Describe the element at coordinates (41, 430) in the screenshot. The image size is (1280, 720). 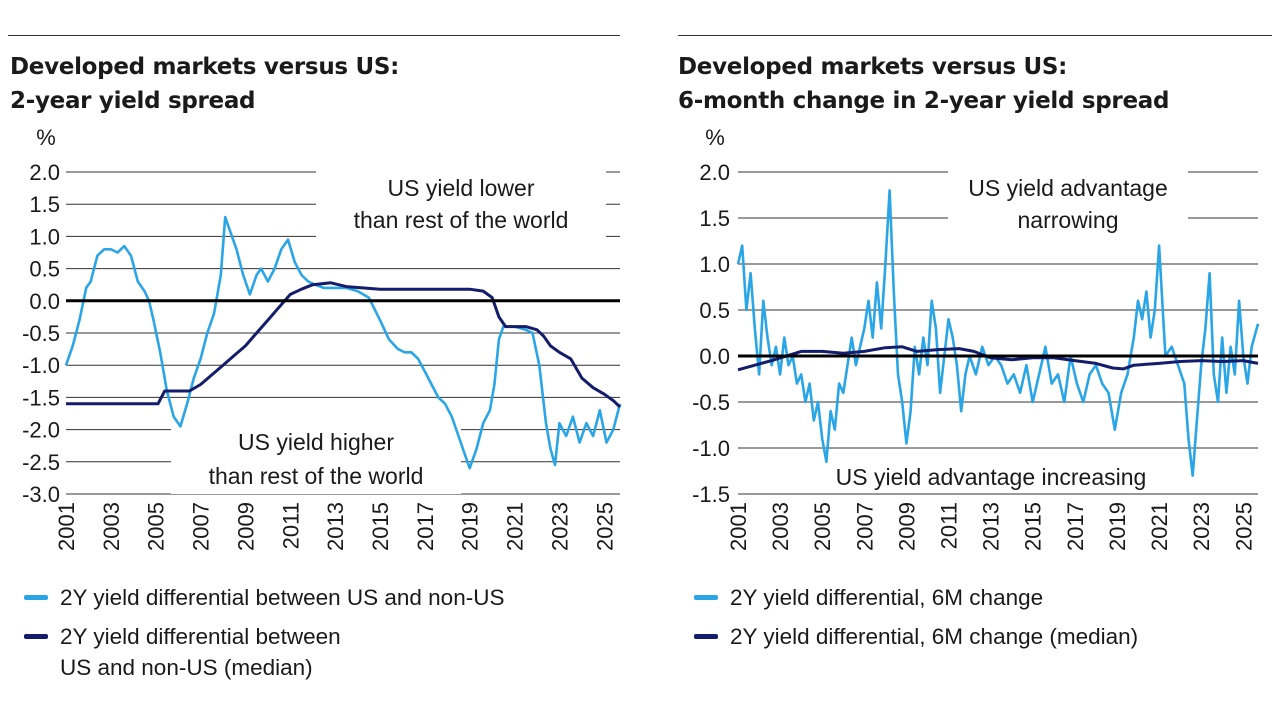
I see `y-tick-label: -2.0` at that location.